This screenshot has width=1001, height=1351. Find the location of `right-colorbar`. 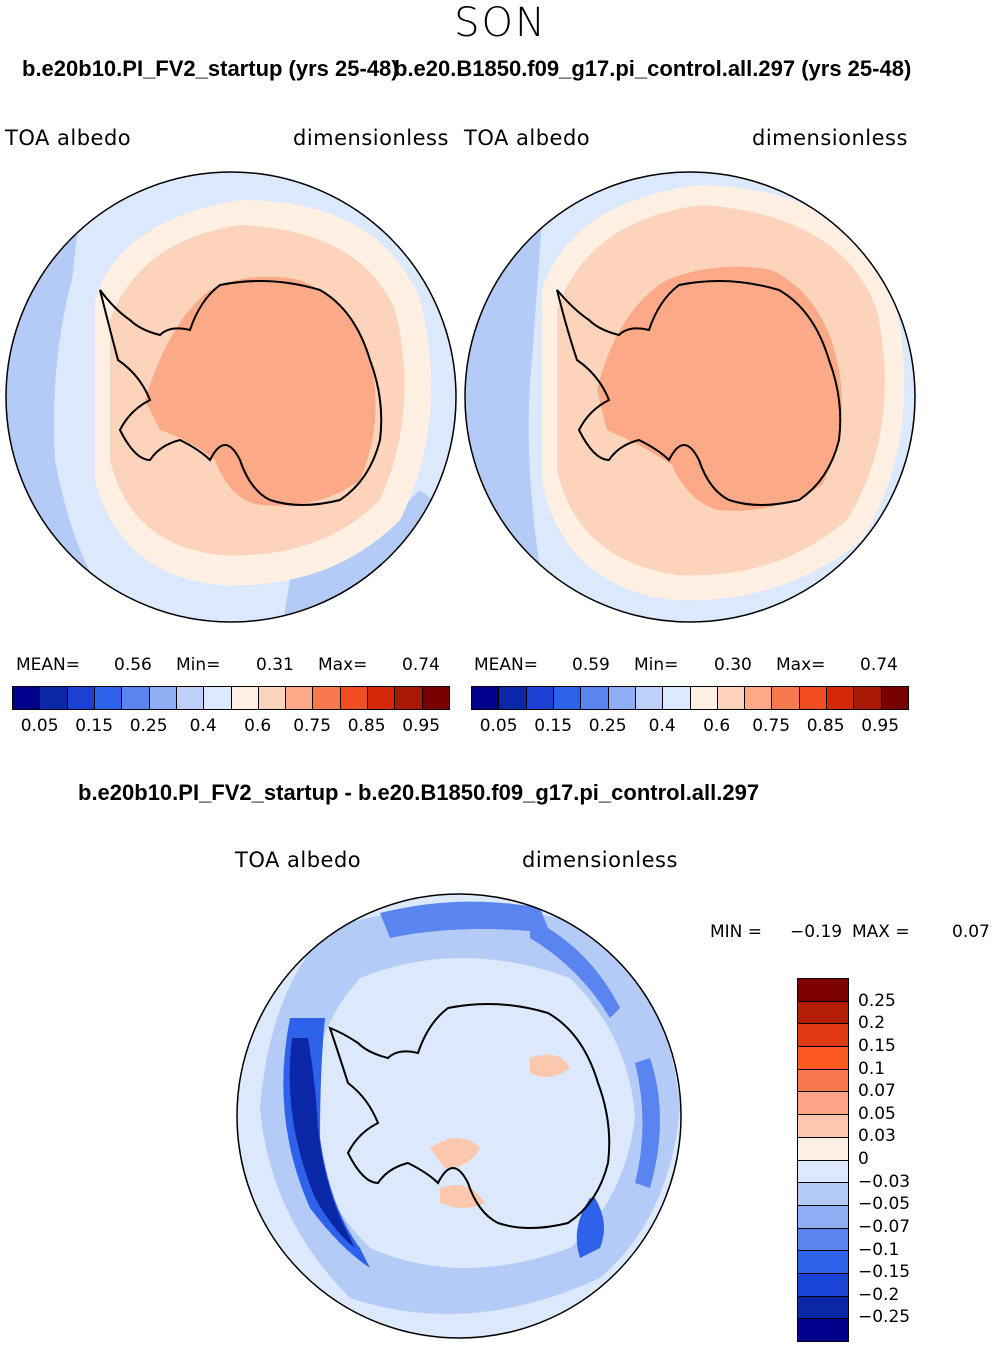

right-colorbar is located at coordinates (690, 698).